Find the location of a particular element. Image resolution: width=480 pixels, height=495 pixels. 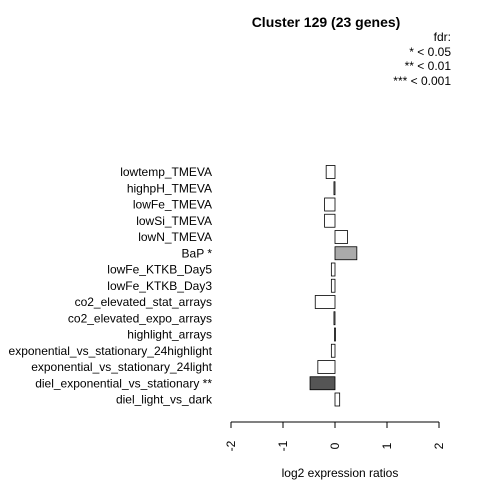

category-label: highlight_arrays is located at coordinates (169, 335).